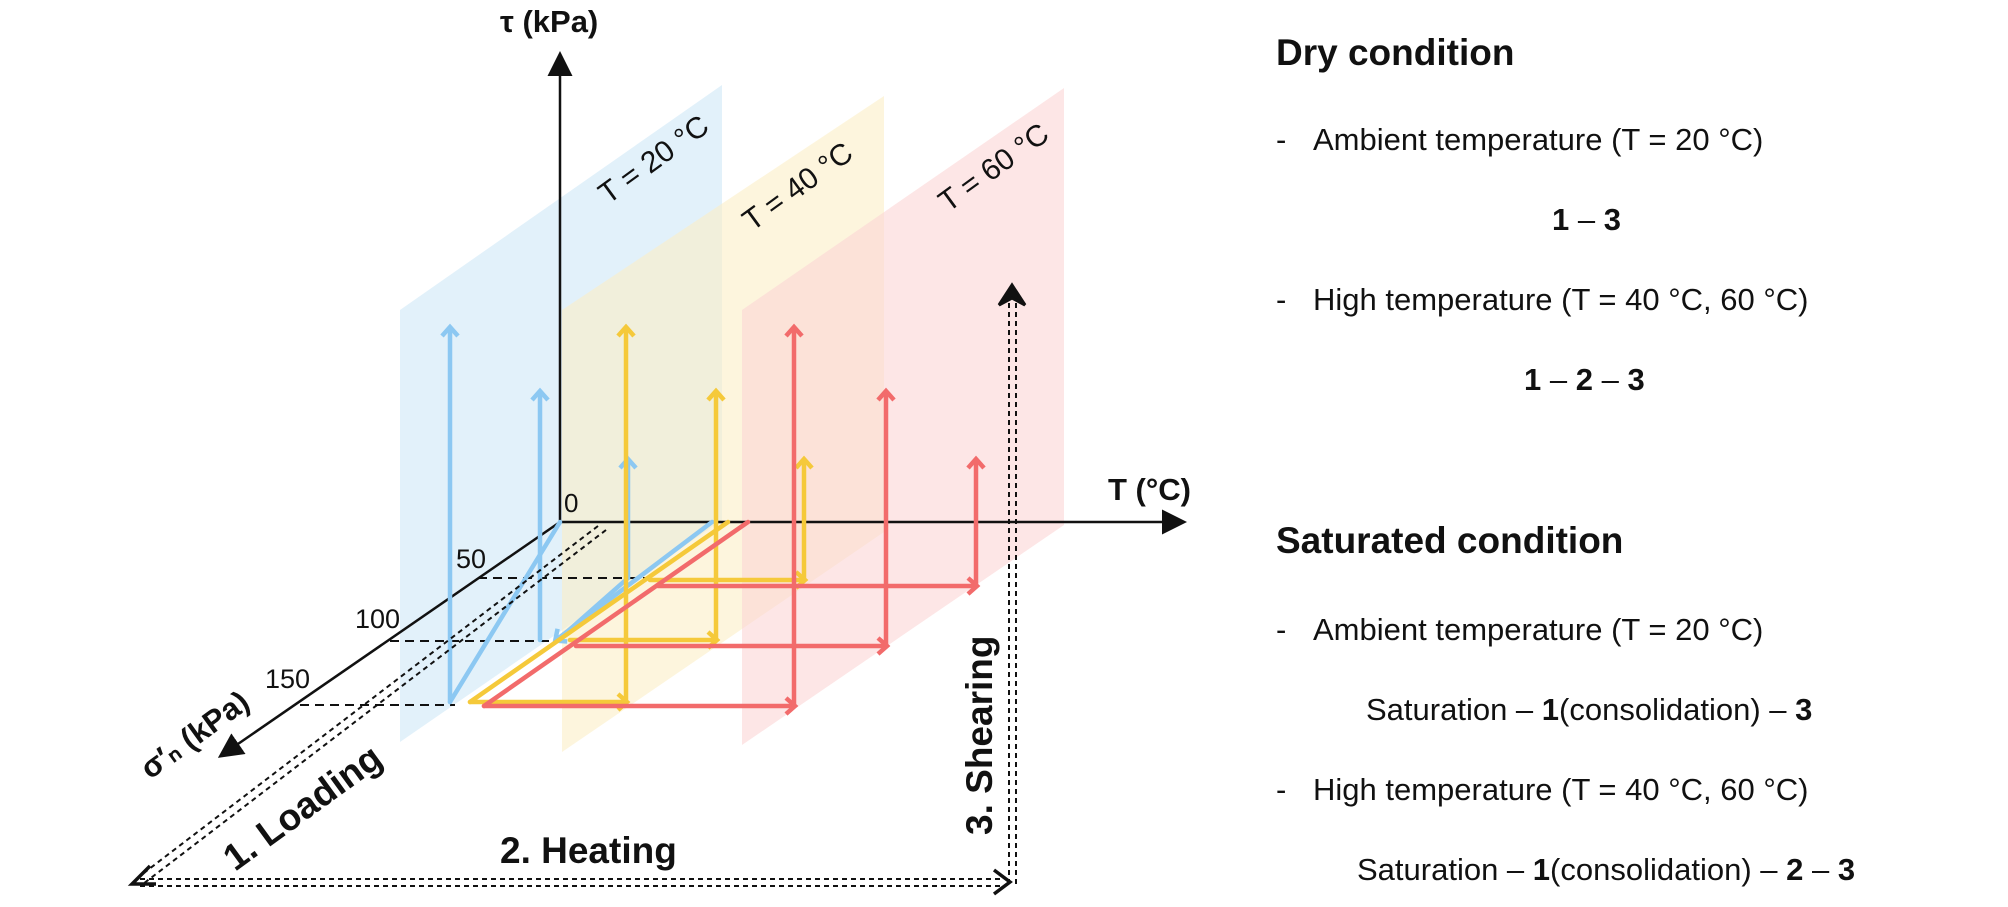 Image resolution: width=2008 pixels, height=907 pixels. I want to click on path-t60, so click(733, 519).